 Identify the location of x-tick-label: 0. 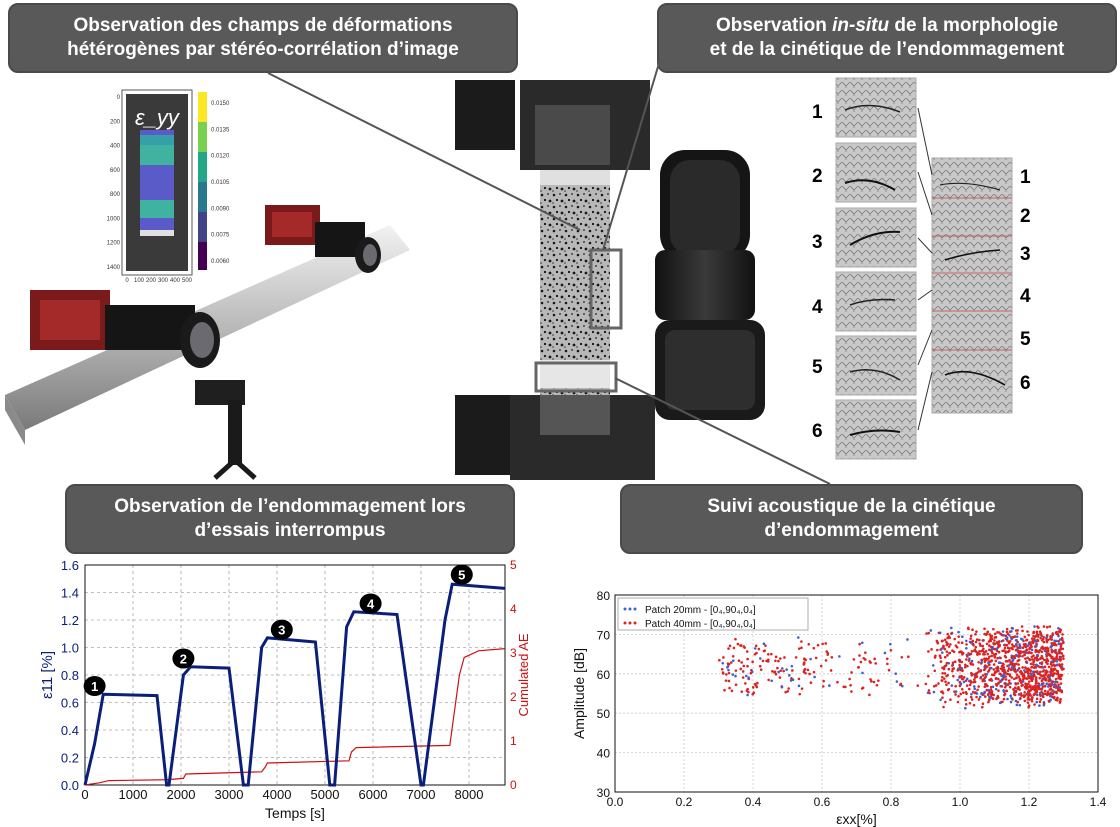
(84, 794).